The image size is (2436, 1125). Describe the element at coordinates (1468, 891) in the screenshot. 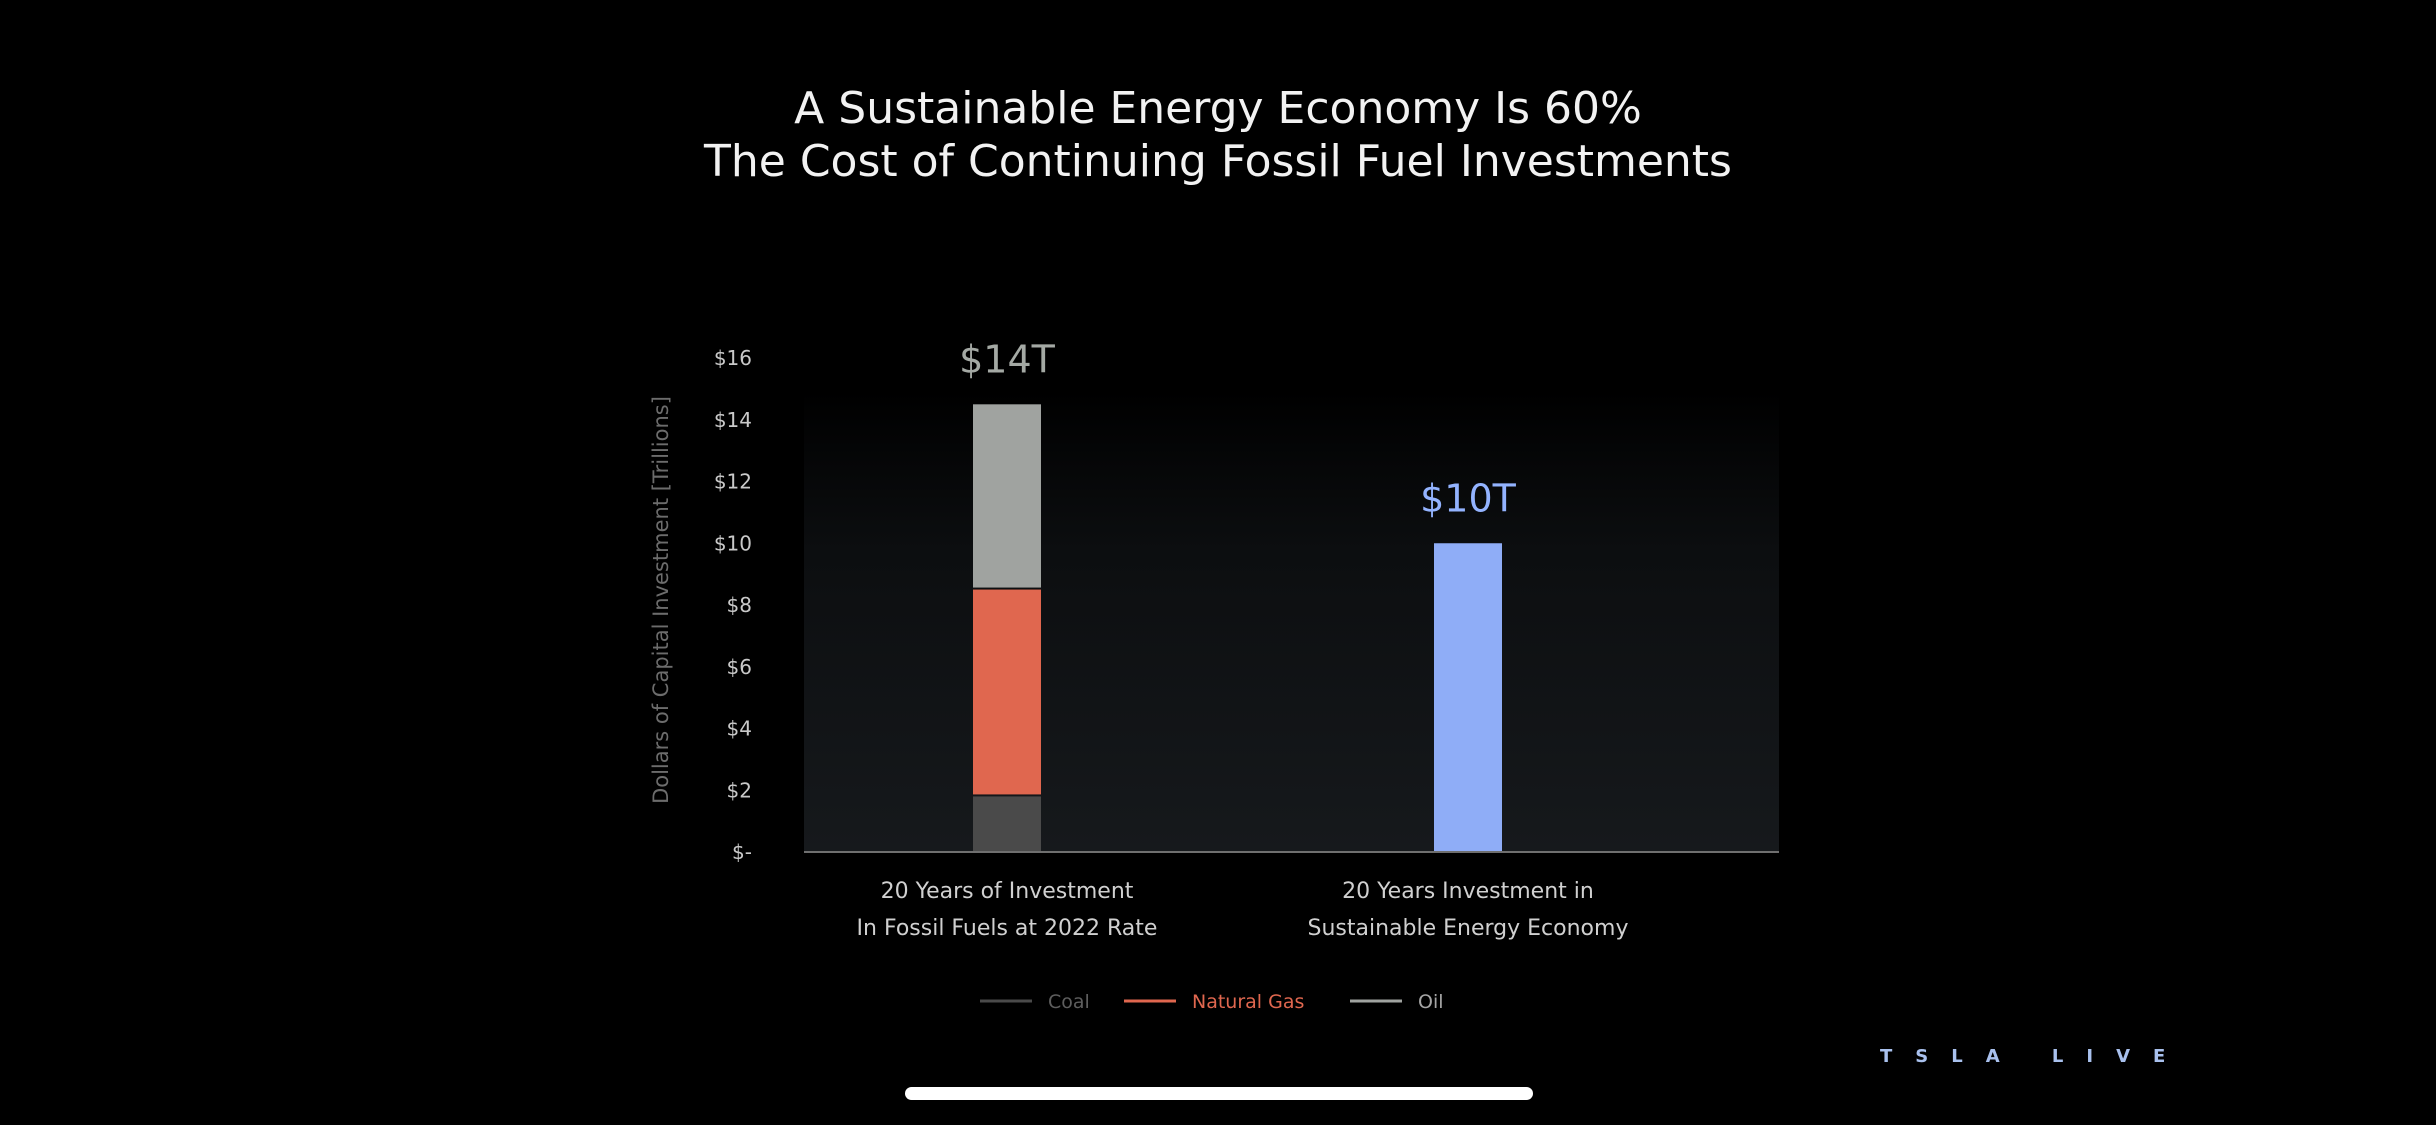

I see `x-category-label: 20 Years Investment in` at that location.